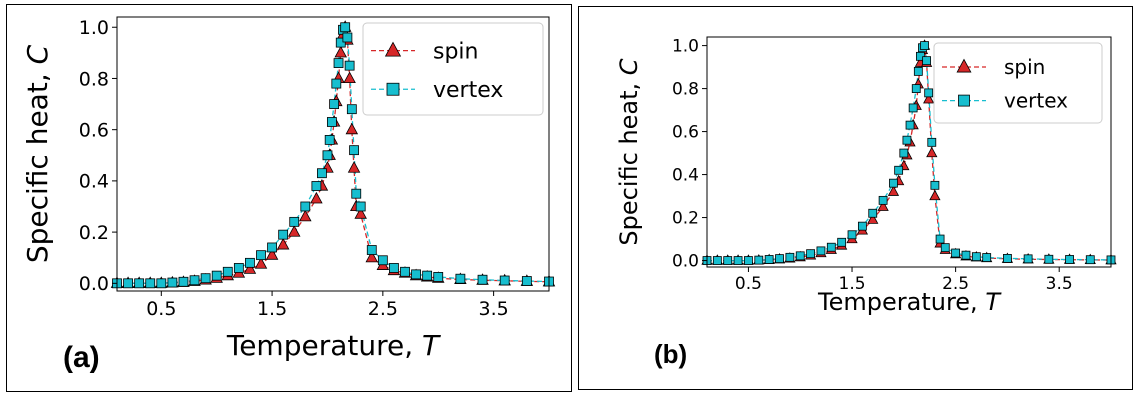 This screenshot has height=394, width=1139. Describe the element at coordinates (748, 284) in the screenshot. I see `chart-b-xtick-label-0: 0.5` at that location.